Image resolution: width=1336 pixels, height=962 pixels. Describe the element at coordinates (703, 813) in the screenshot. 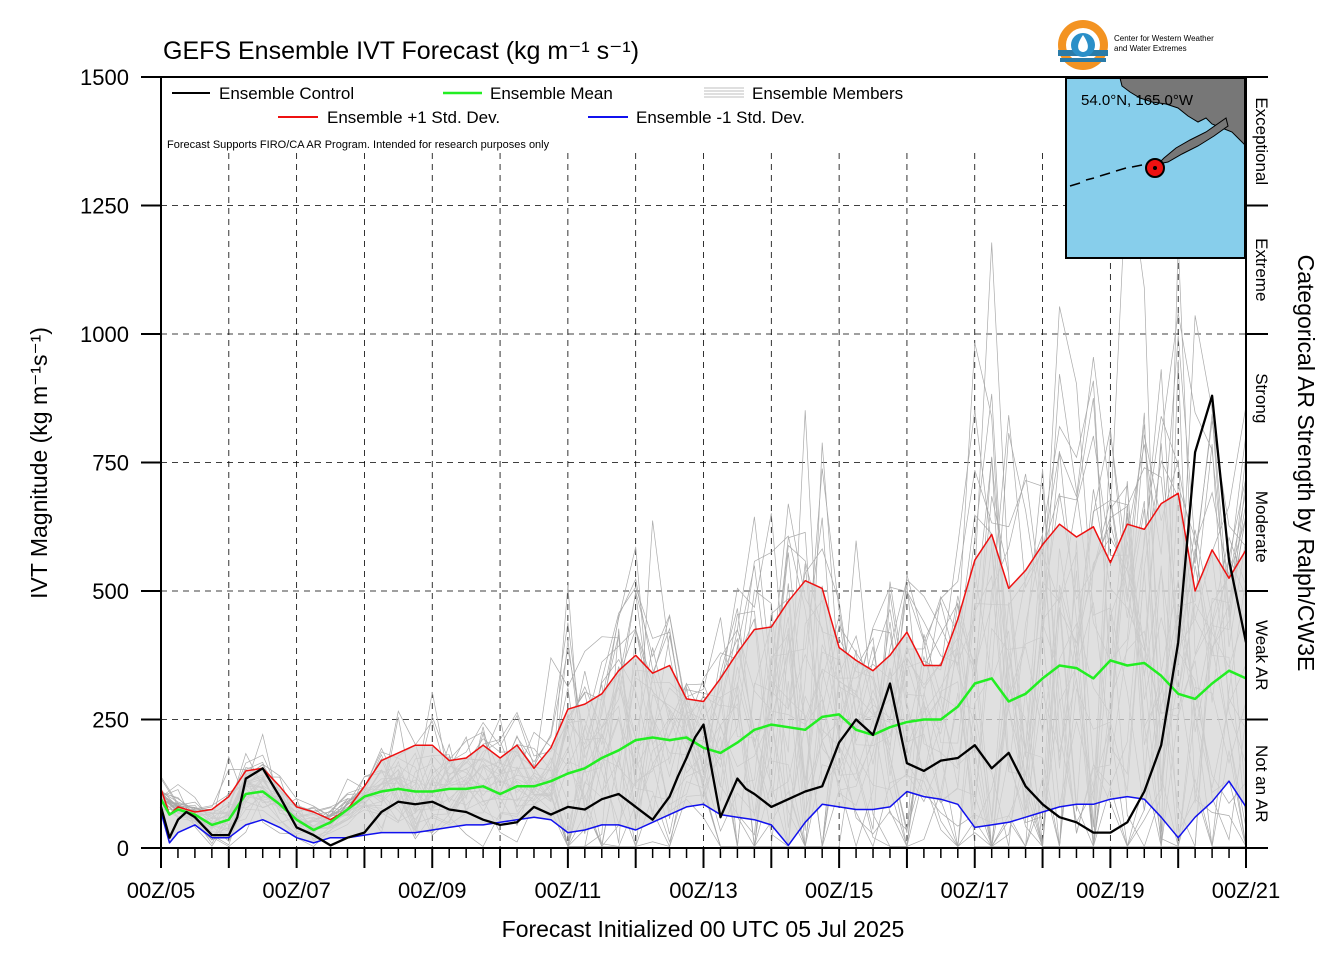

I see `minus-std-dev-line` at that location.